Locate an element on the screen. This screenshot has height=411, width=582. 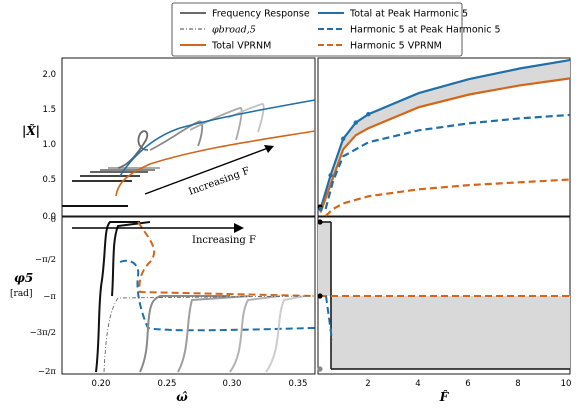
legend-label-total-vprnm: Total VPRNM is located at coordinates (241, 46).